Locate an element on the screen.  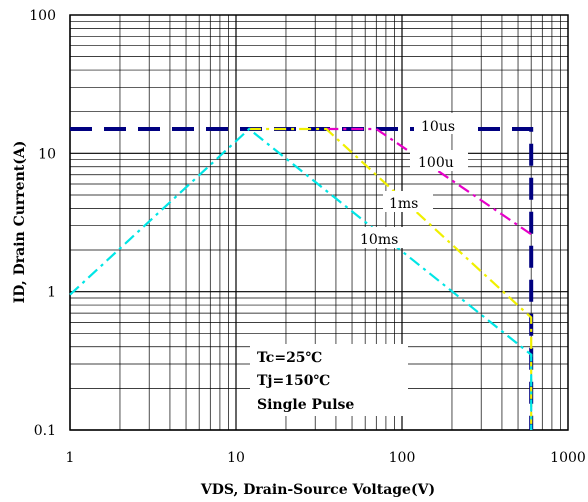
label-10ms-bg is located at coordinates (381, 237).